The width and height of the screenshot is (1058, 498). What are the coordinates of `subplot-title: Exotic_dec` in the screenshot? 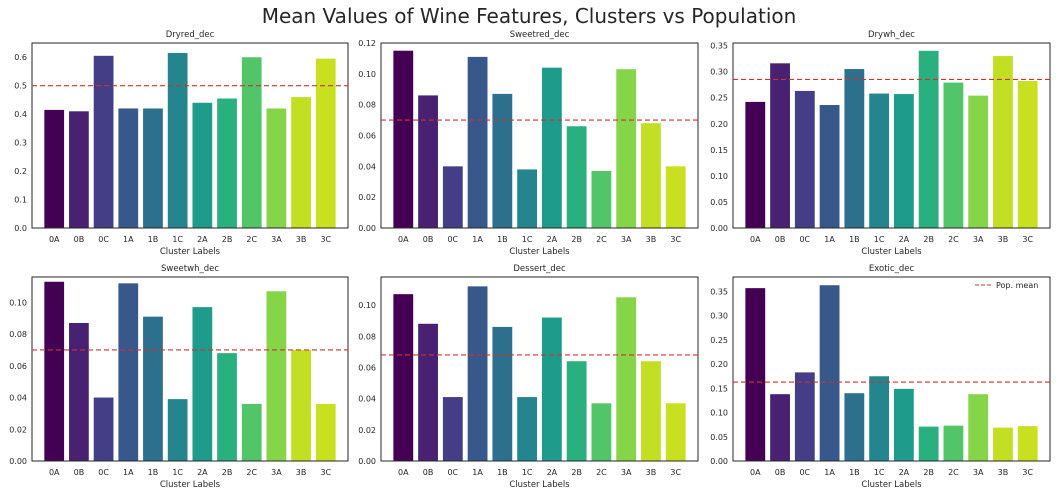 It's located at (892, 269).